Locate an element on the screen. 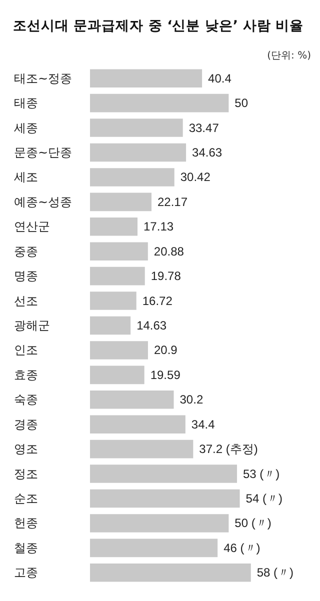 The height and width of the screenshot is (601, 320). text: (단위: %) is located at coordinates (289, 56).